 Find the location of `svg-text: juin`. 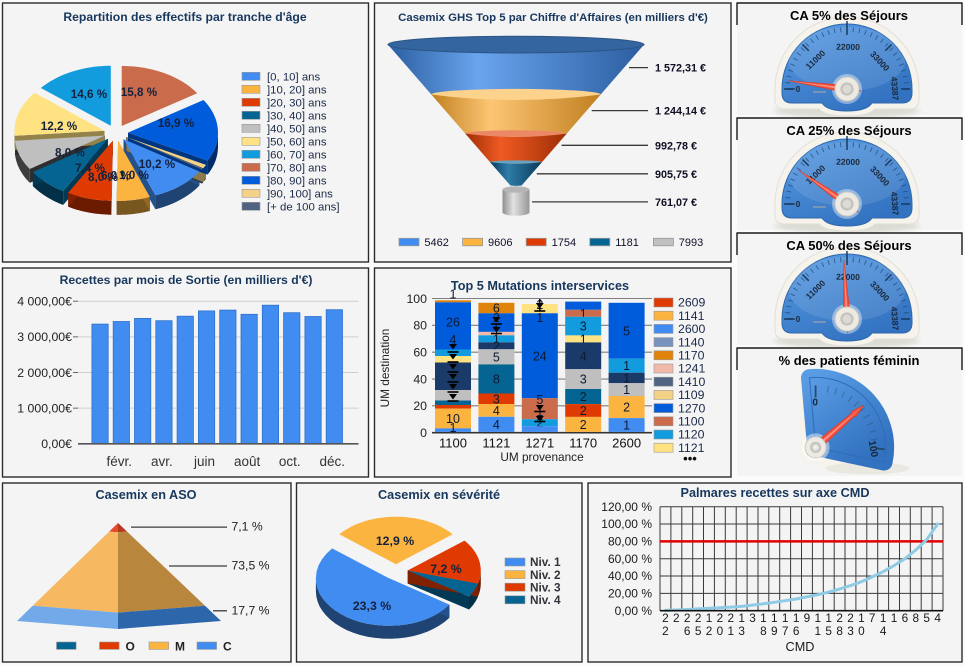

svg-text: juin is located at coordinates (204, 461).